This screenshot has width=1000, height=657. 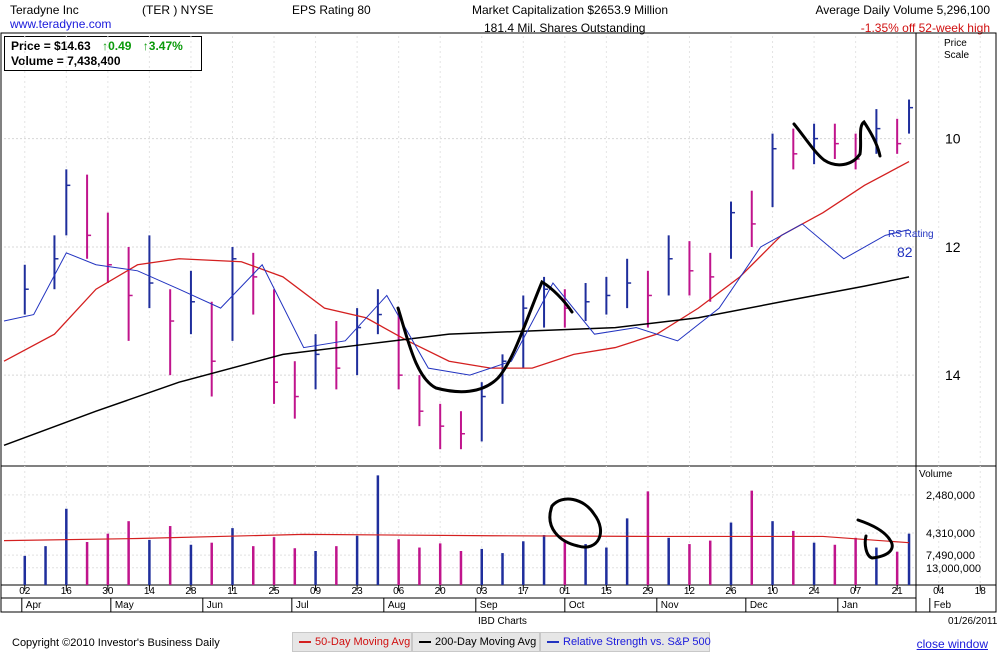 What do you see at coordinates (25, 591) in the screenshot?
I see `day-tick-label: 02` at bounding box center [25, 591].